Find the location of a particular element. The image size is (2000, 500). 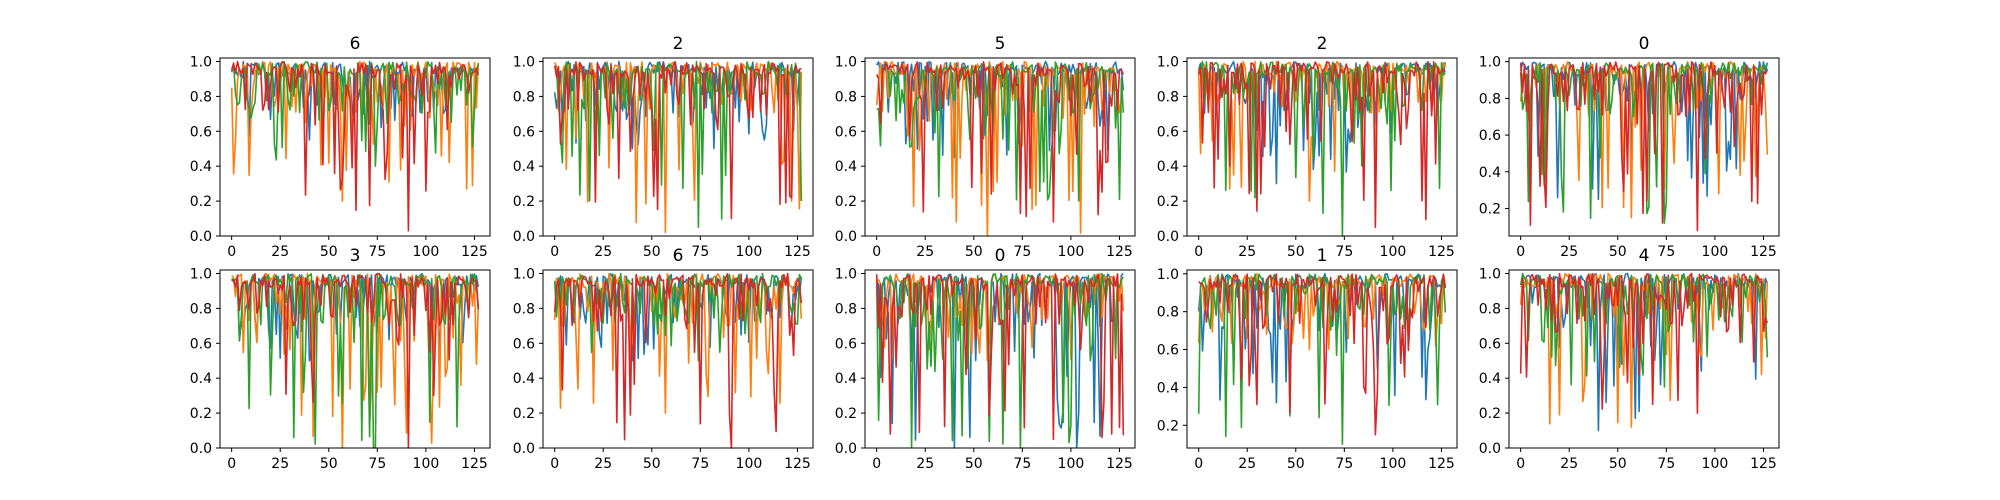

subplot-7: 6 0 25 50 75 100 125 0.0 0.2 0.4 0.6 0.8 1.0 is located at coordinates (663, 359).